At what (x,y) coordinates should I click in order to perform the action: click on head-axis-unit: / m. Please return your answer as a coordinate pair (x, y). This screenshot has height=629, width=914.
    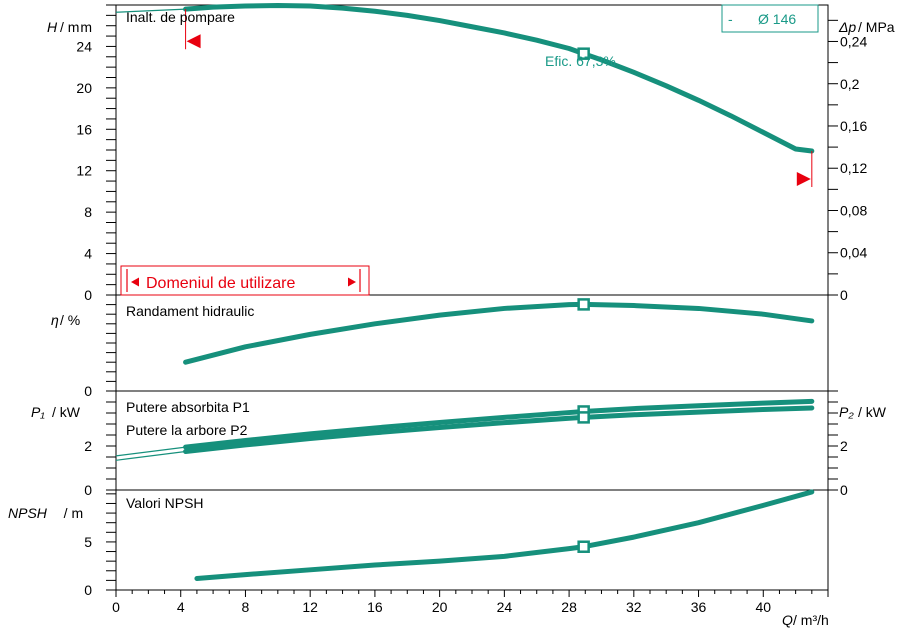
    Looking at the image, I should click on (69, 27).